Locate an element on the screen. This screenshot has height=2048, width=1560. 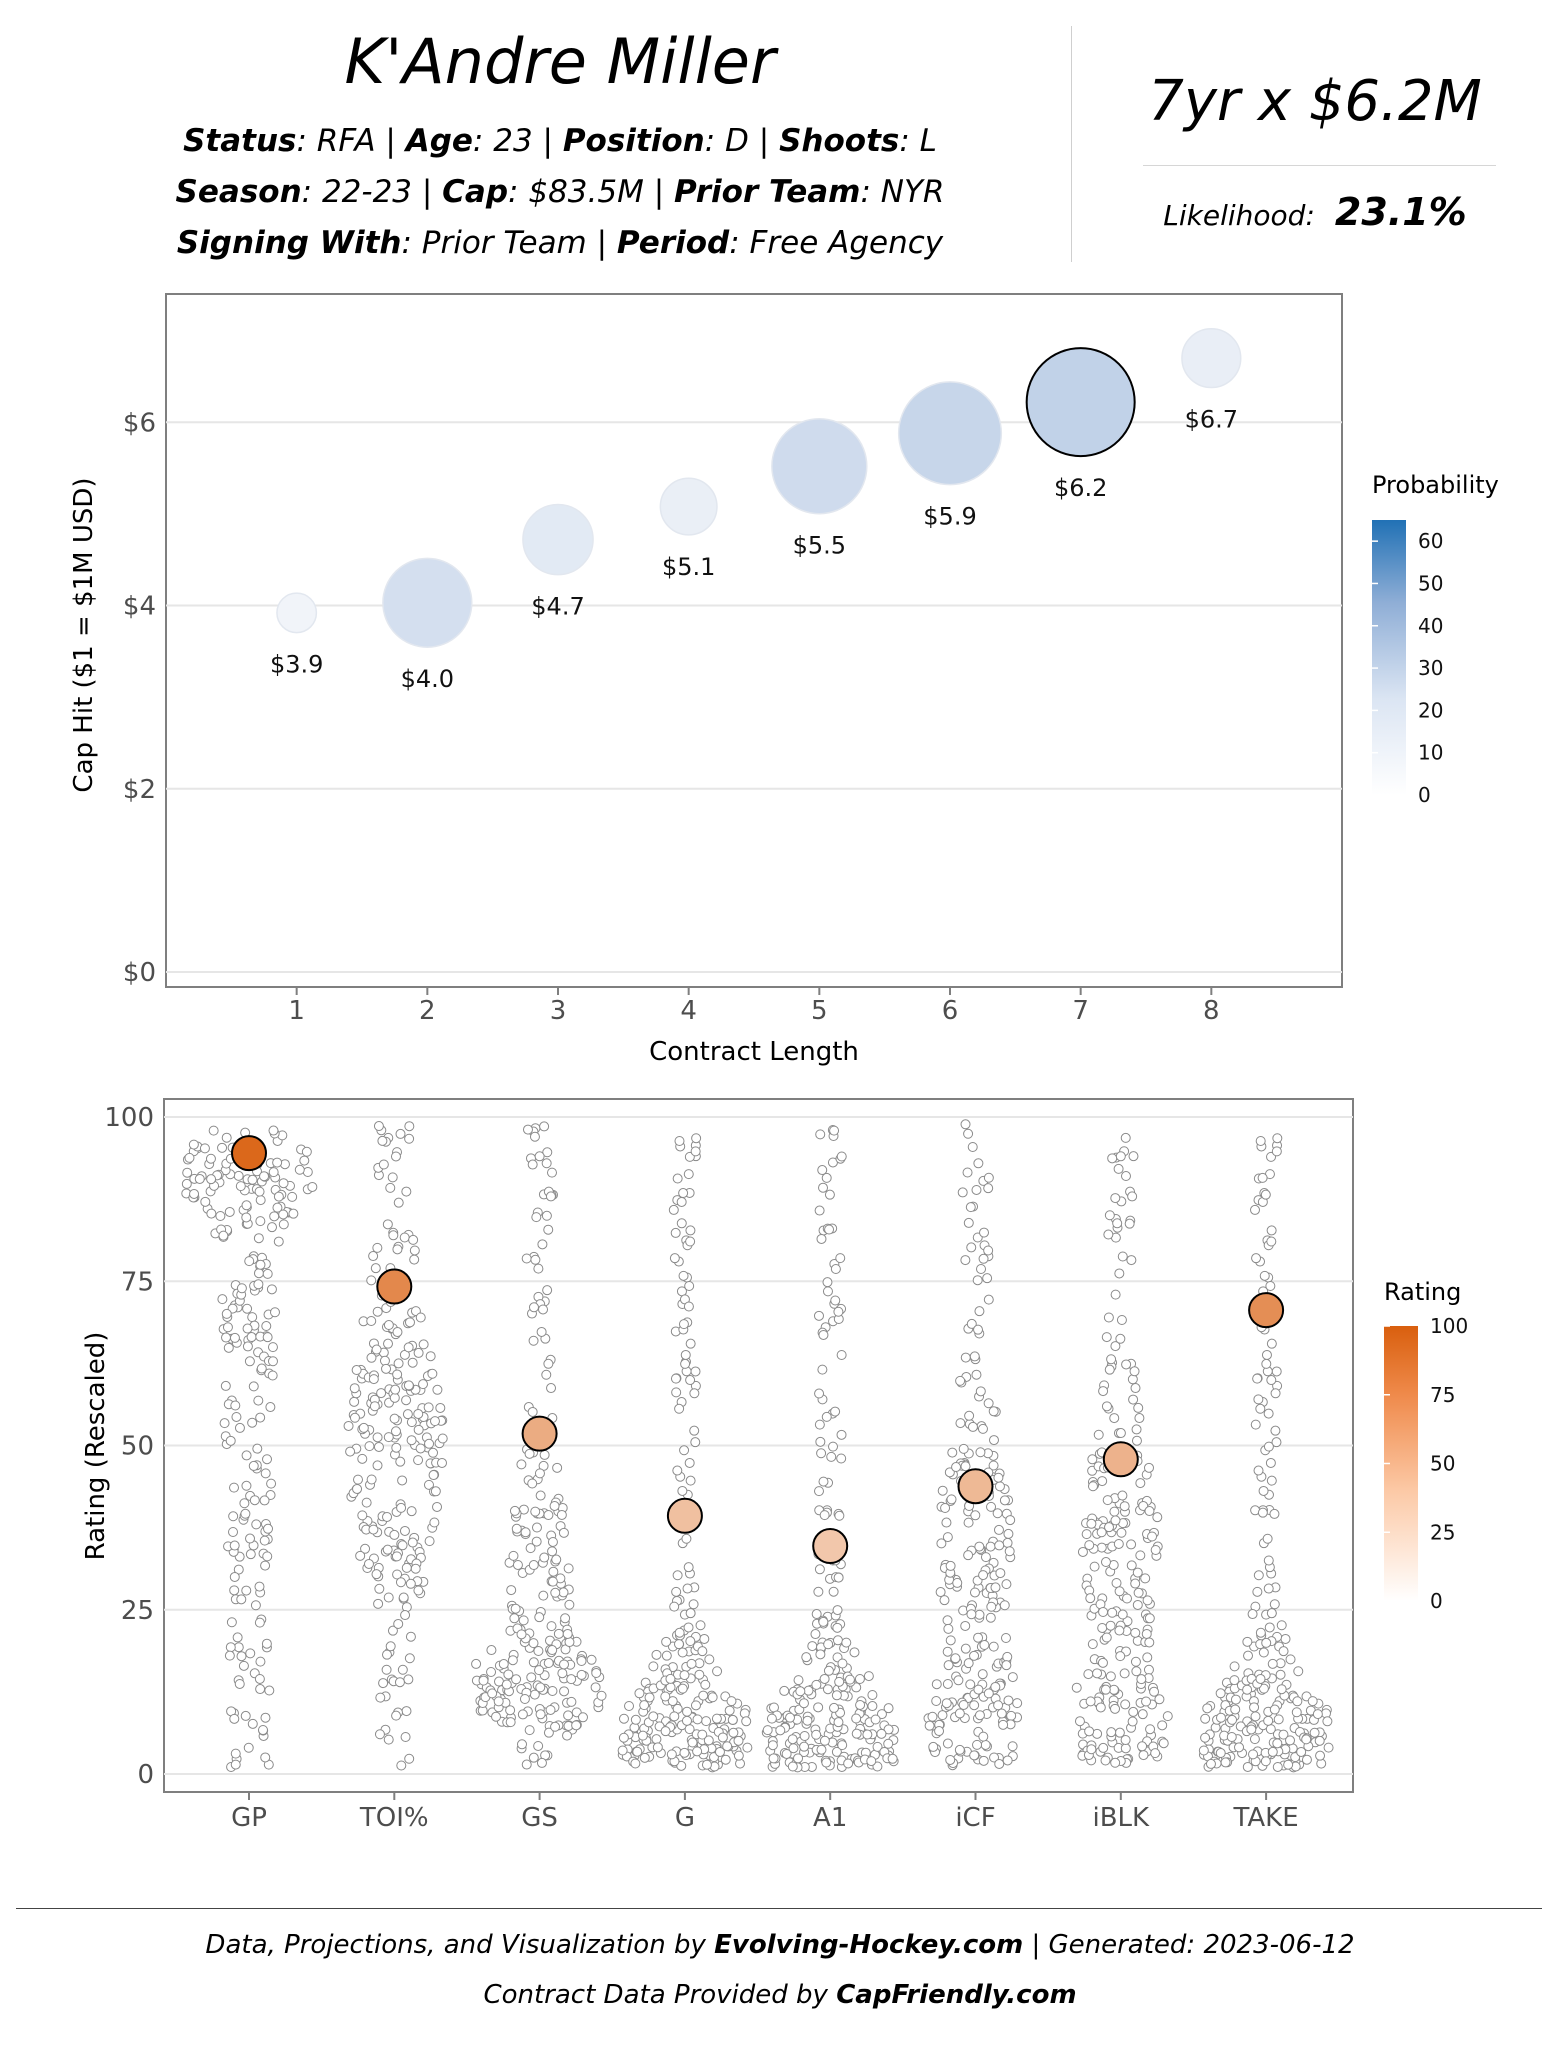
bubble-x-tick-label: 1 is located at coordinates (296, 1011).